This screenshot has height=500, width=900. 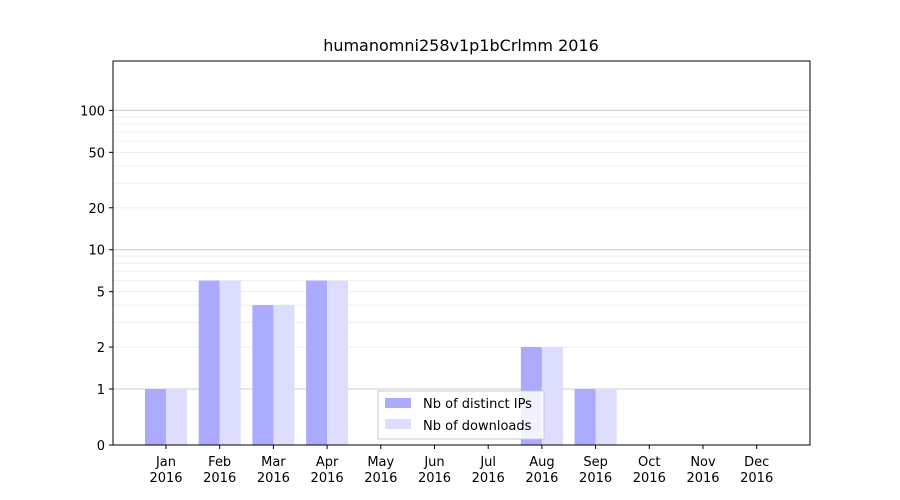 I want to click on x-tick-label: Oct 2016, so click(x=649, y=470).